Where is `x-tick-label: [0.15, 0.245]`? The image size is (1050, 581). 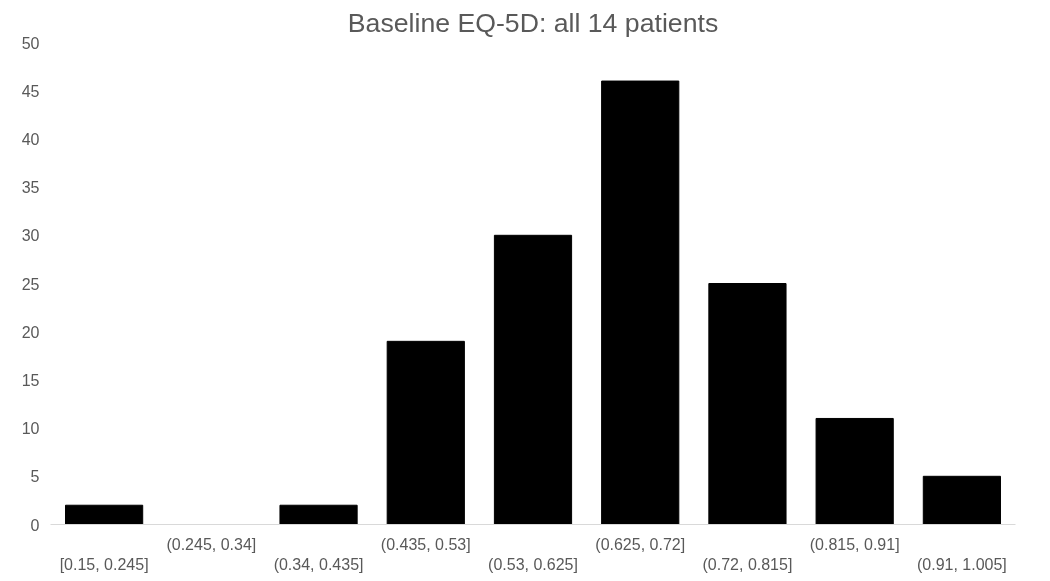 x-tick-label: [0.15, 0.245] is located at coordinates (104, 564).